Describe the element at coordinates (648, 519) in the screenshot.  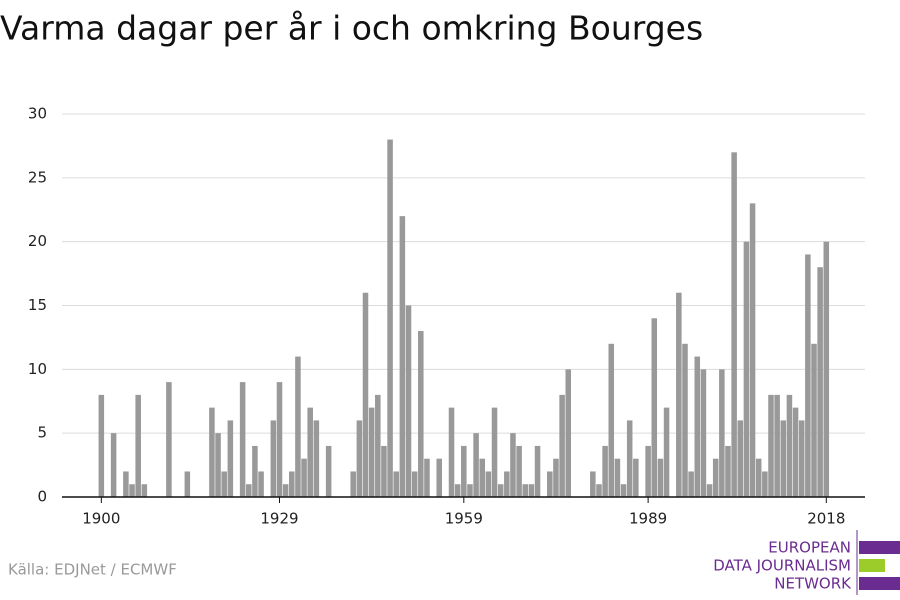
I see `x-tick-label: 1989` at that location.